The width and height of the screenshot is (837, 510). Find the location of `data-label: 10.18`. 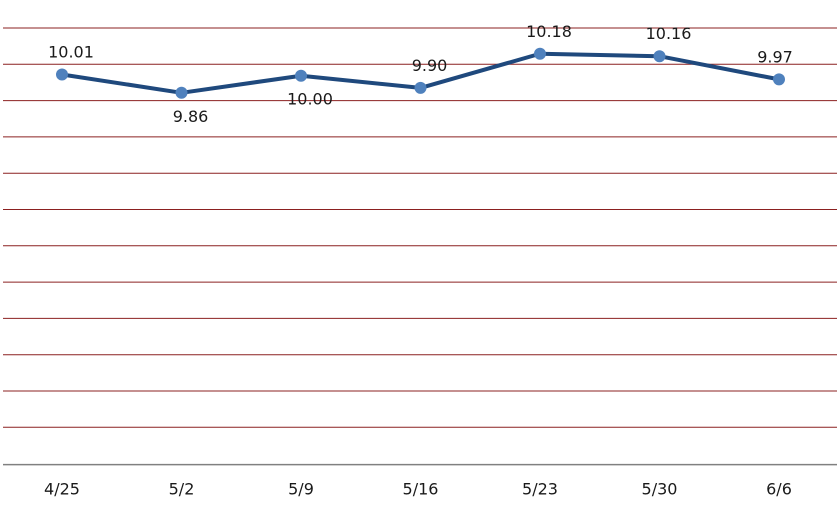

data-label: 10.18 is located at coordinates (549, 31).